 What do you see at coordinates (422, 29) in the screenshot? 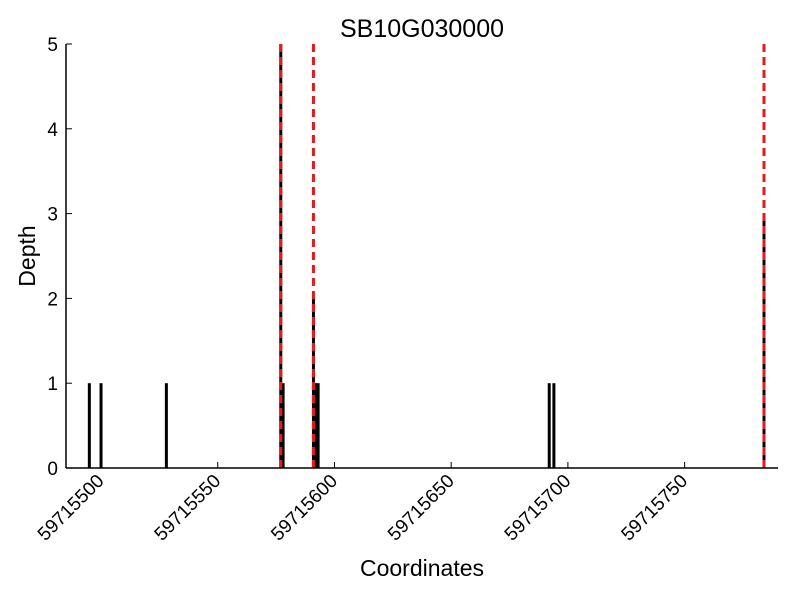
I see `chart-title: SB10G030000` at bounding box center [422, 29].